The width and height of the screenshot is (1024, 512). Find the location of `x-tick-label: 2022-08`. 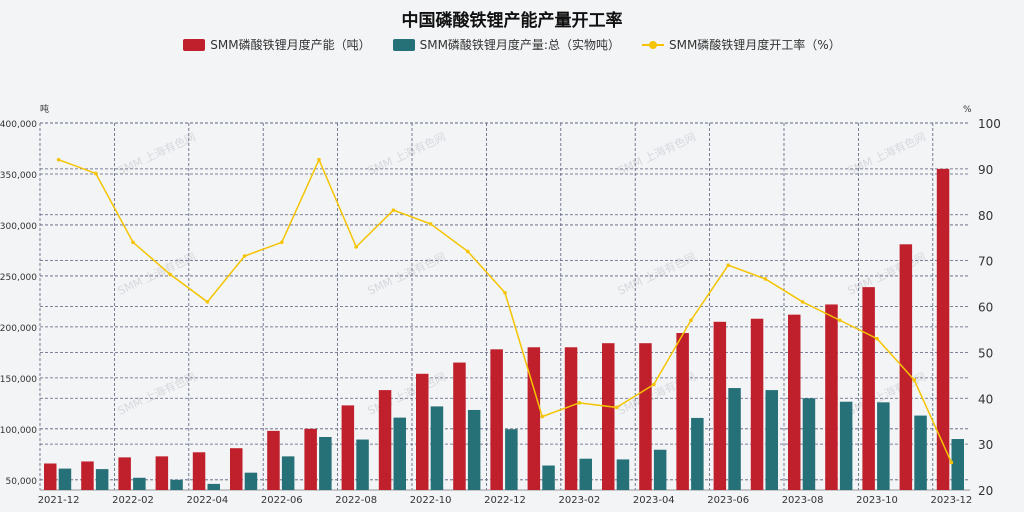

x-tick-label: 2022-08 is located at coordinates (356, 500).